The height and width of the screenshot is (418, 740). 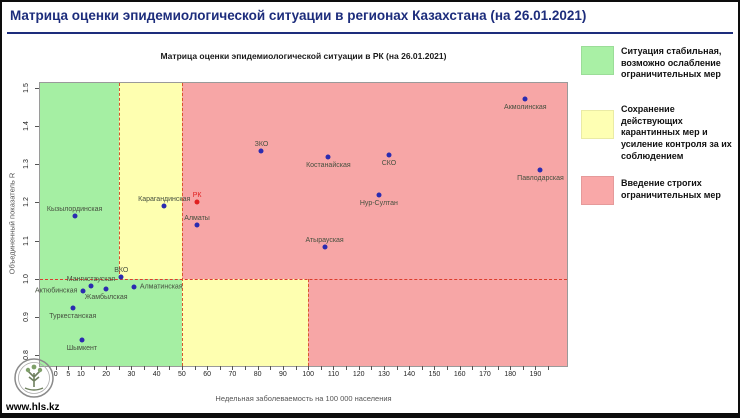 I want to click on x-tick-label: 50, so click(x=182, y=374).